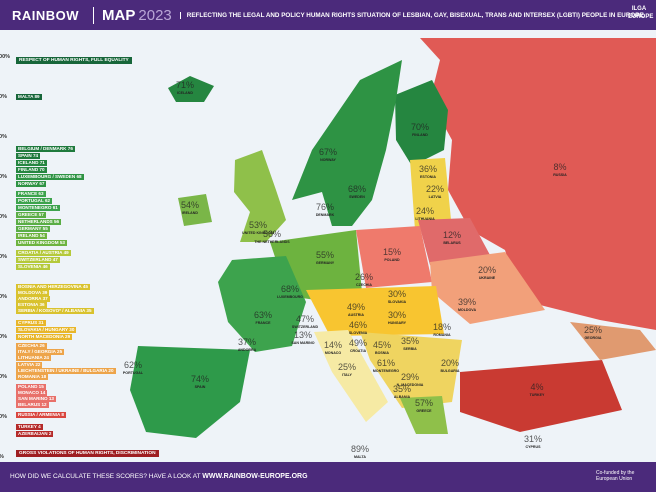 Image resolution: width=656 pixels, height=492 pixels. What do you see at coordinates (358, 333) in the screenshot?
I see `country-name: SLOVENIA` at bounding box center [358, 333].